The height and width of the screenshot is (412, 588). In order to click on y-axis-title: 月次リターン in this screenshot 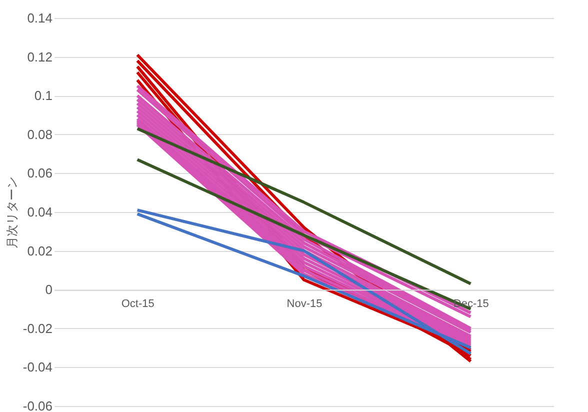, I will do `click(11, 212)`.